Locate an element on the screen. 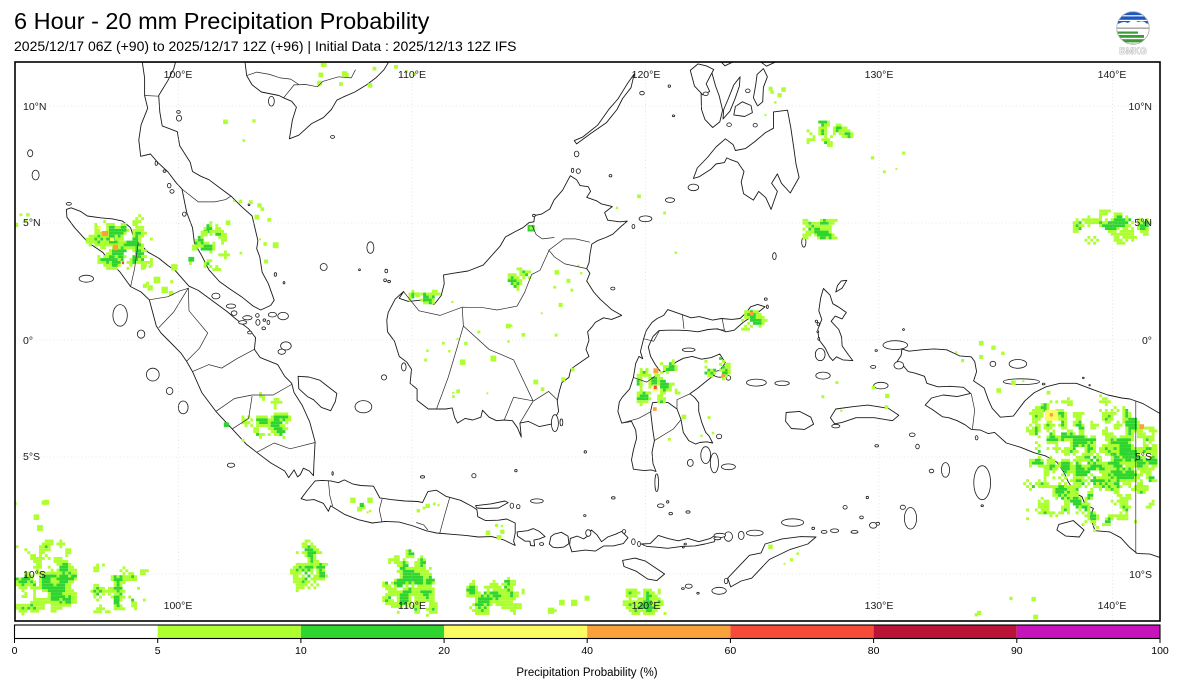 The width and height of the screenshot is (1180, 690). svg-text:6 Hour - 20 mm Precipitation P: 6 Hour - 20 mm Precipitation Probability is located at coordinates (222, 21).